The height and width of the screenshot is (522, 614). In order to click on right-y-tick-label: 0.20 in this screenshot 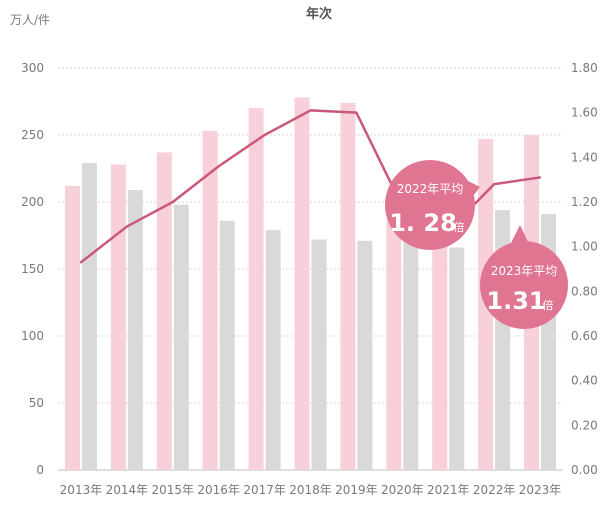, I will do `click(584, 425)`.